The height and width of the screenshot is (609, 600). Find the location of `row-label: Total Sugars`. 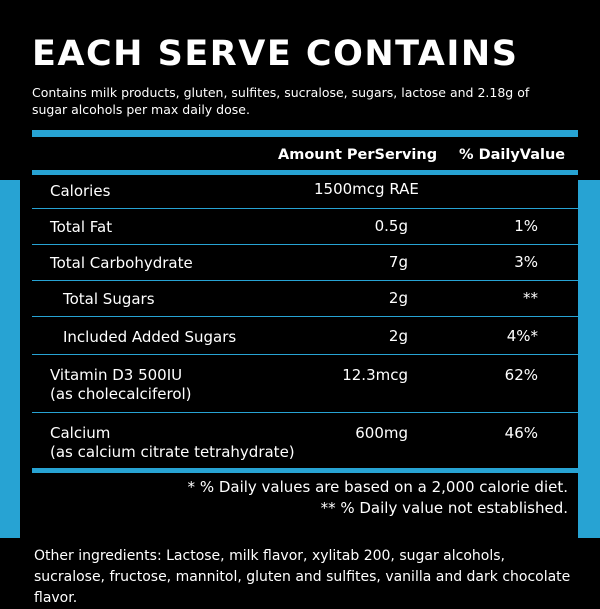

row-label: Total Sugars is located at coordinates (109, 299).